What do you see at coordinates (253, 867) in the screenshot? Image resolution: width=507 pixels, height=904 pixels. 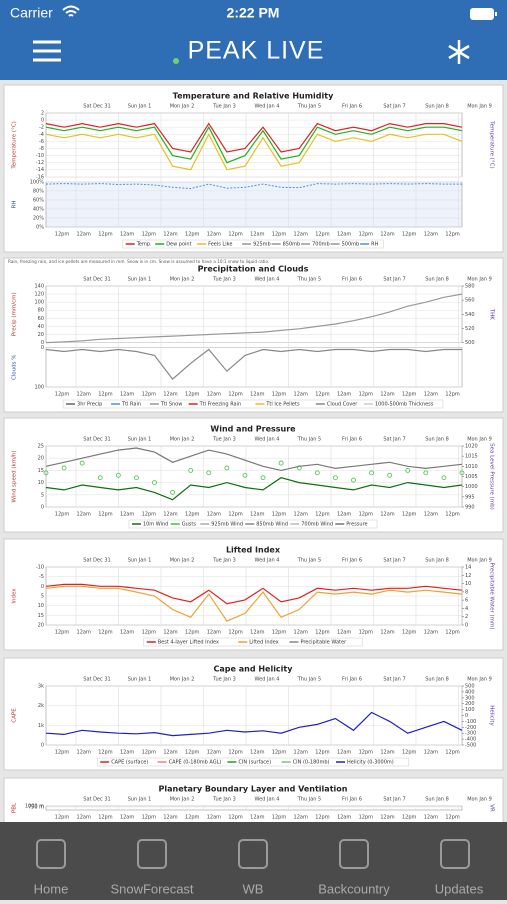 I see `tab: WB` at bounding box center [253, 867].